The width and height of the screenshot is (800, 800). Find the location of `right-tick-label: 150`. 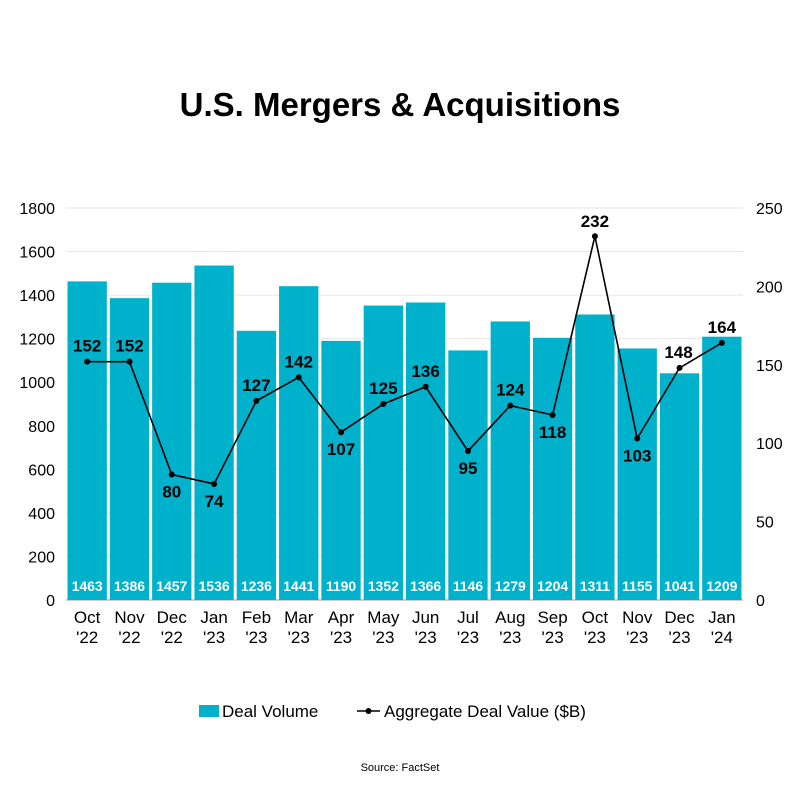

right-tick-label: 150 is located at coordinates (769, 366).